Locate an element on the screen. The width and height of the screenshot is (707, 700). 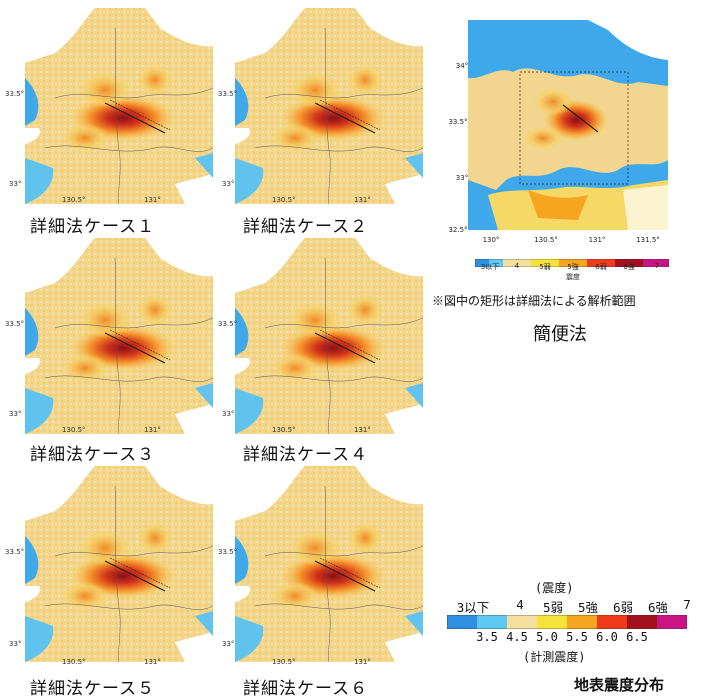
simple-colorbar is located at coordinates (572, 260).